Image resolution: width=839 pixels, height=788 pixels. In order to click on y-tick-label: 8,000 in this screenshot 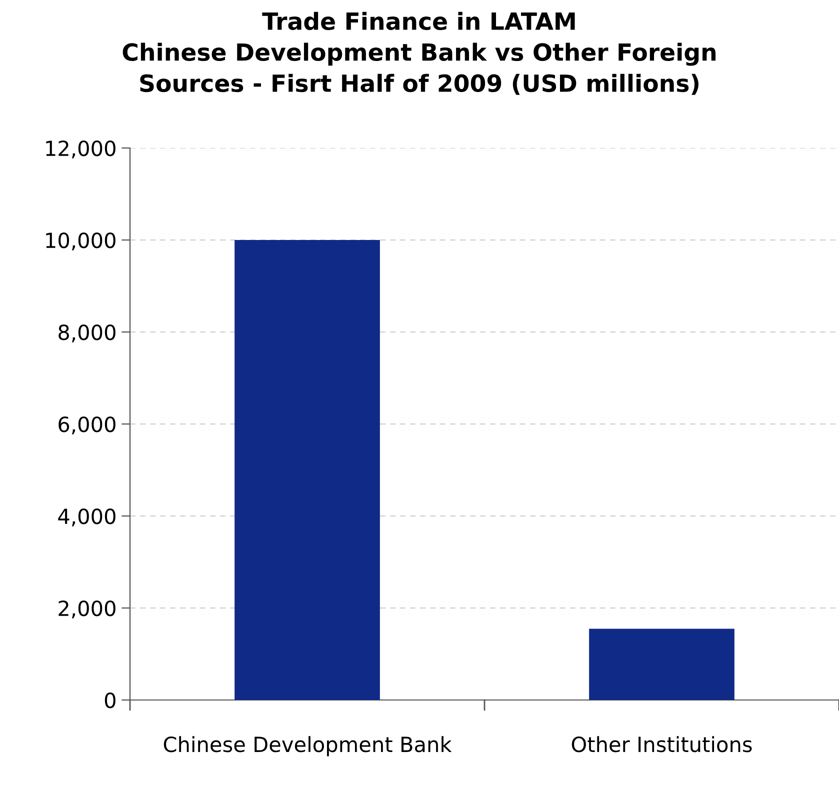, I will do `click(87, 333)`.